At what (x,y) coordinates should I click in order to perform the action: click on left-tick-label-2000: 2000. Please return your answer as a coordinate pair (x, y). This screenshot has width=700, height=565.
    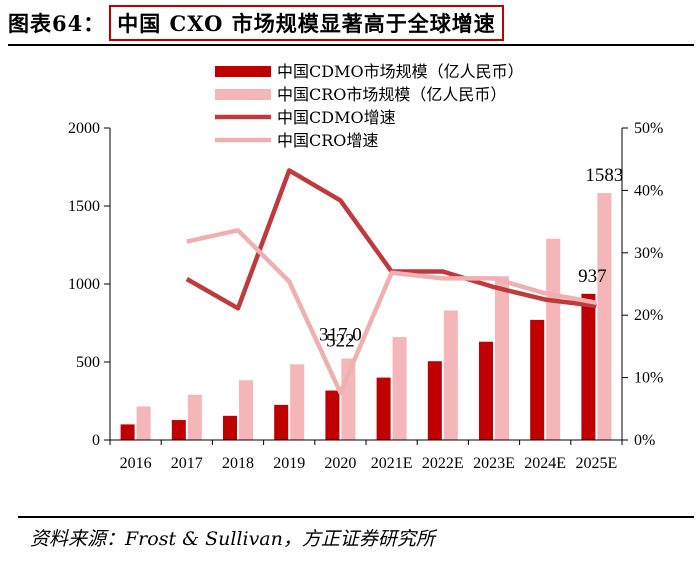
    Looking at the image, I should click on (84, 128).